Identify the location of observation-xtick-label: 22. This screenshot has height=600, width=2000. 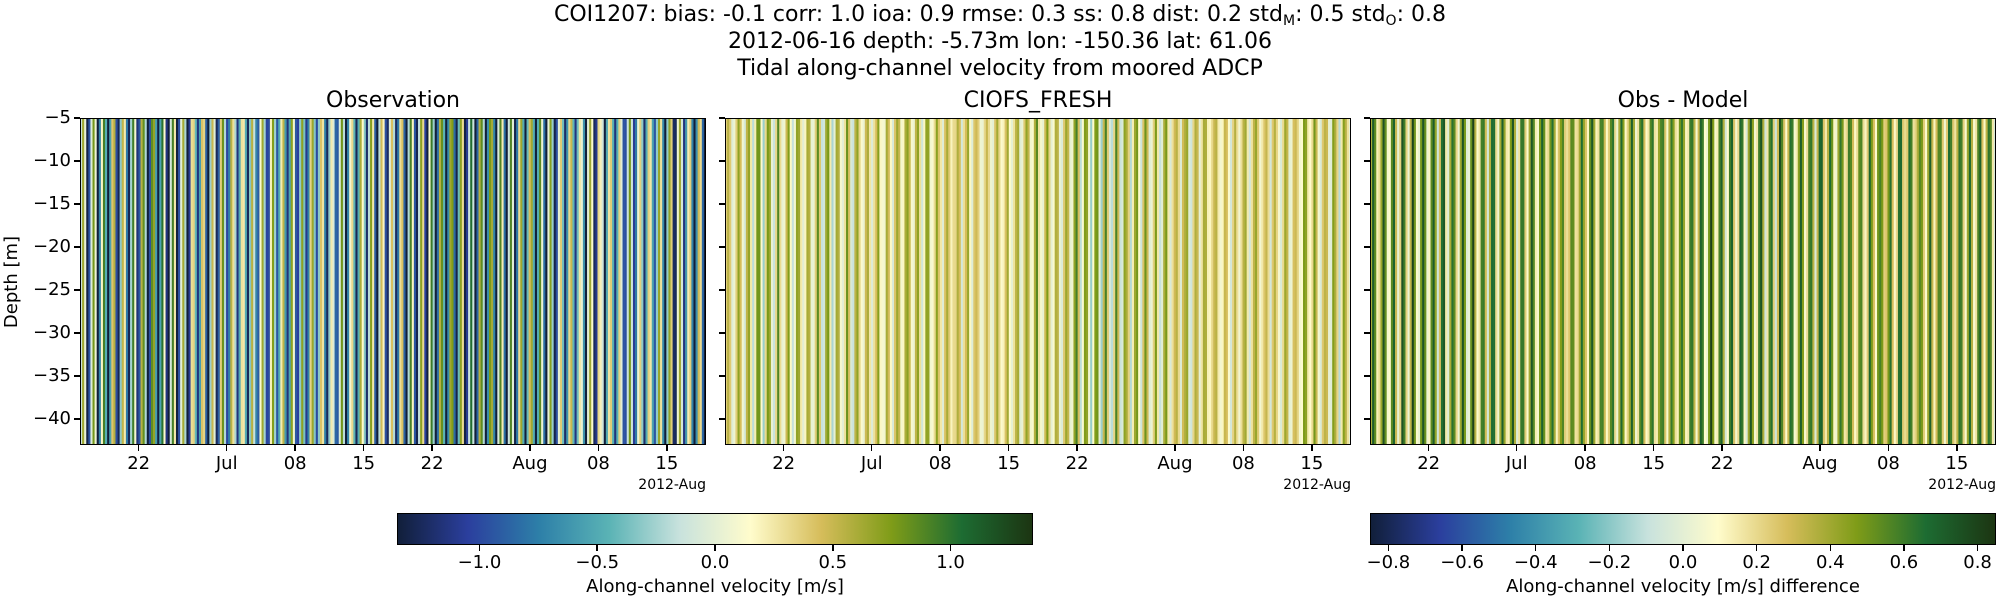
(432, 463).